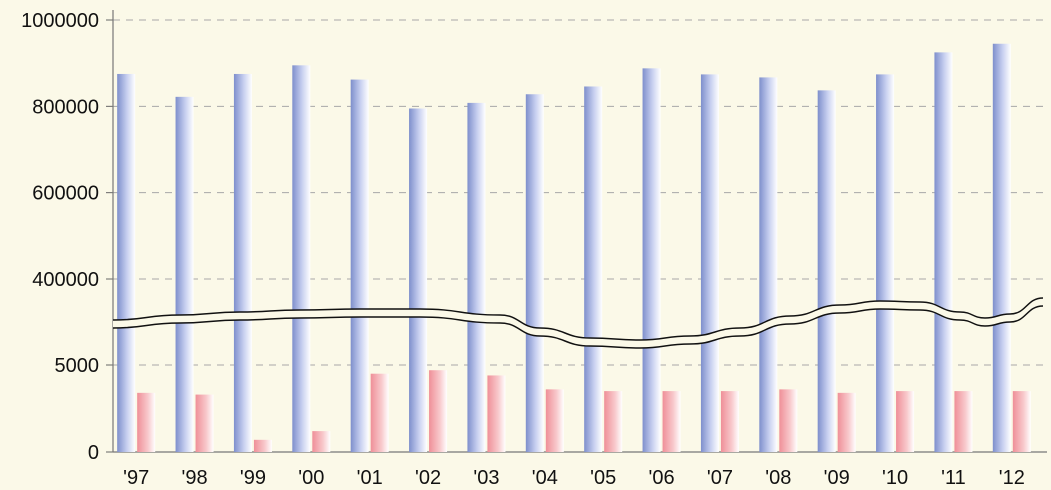 The width and height of the screenshot is (1051, 490). Describe the element at coordinates (65, 107) in the screenshot. I see `y-tick-label: 800000` at that location.